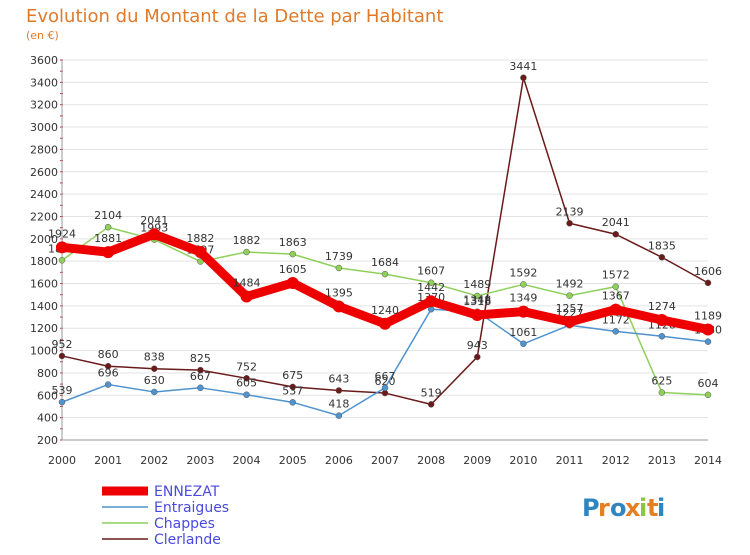 This screenshot has height=555, width=750. What do you see at coordinates (246, 383) in the screenshot?
I see `data-label: 605` at bounding box center [246, 383].